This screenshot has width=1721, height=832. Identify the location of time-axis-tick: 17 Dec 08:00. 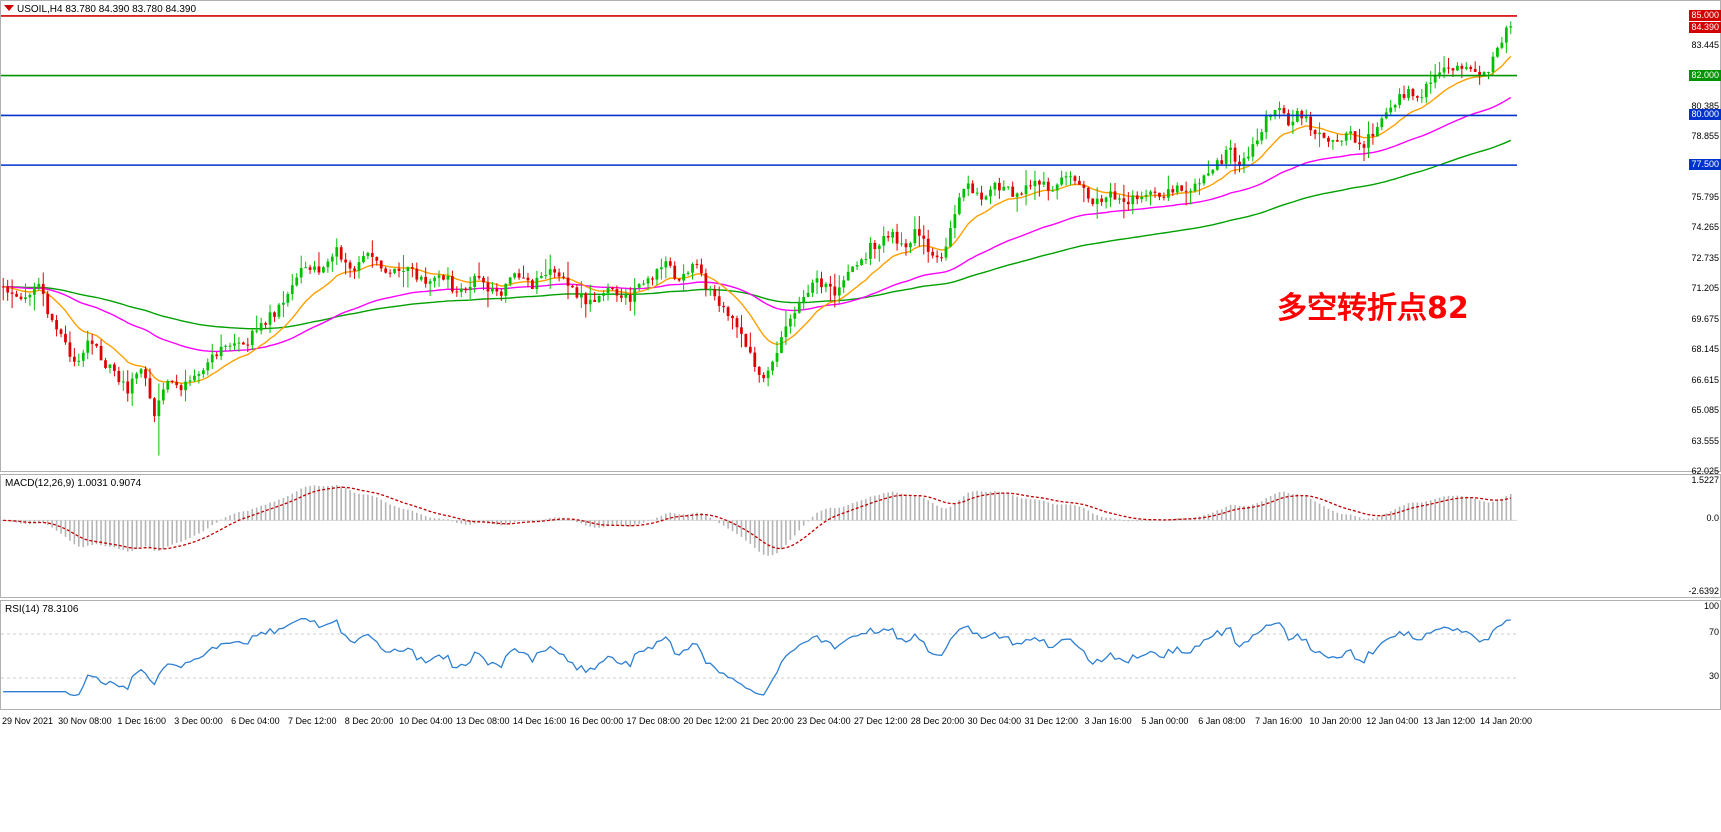
(653, 721).